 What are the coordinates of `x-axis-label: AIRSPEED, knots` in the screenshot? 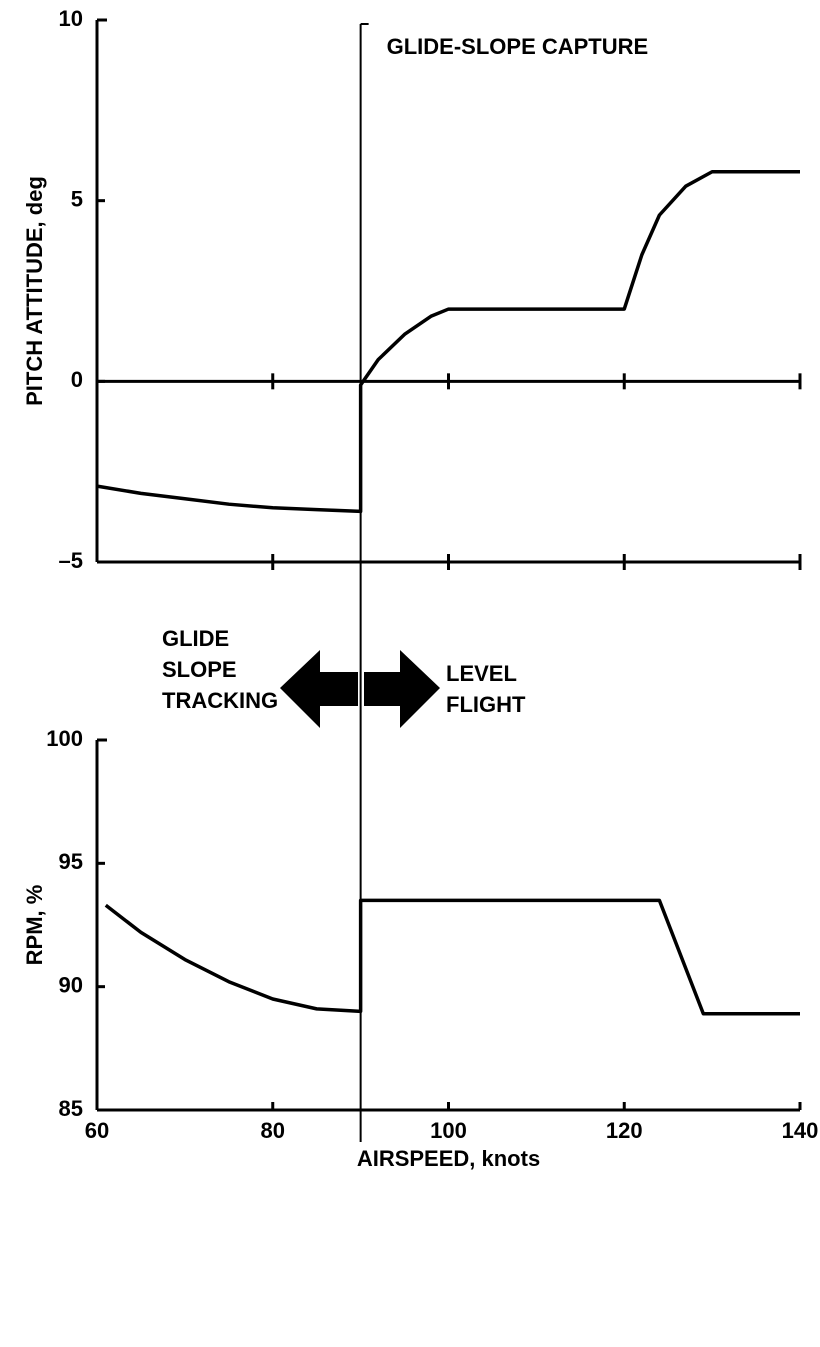 It's located at (448, 1158).